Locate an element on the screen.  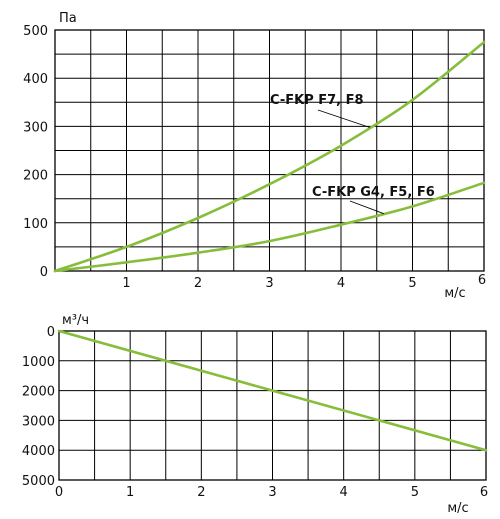
y-tick-label: 200 is located at coordinates (35, 176).